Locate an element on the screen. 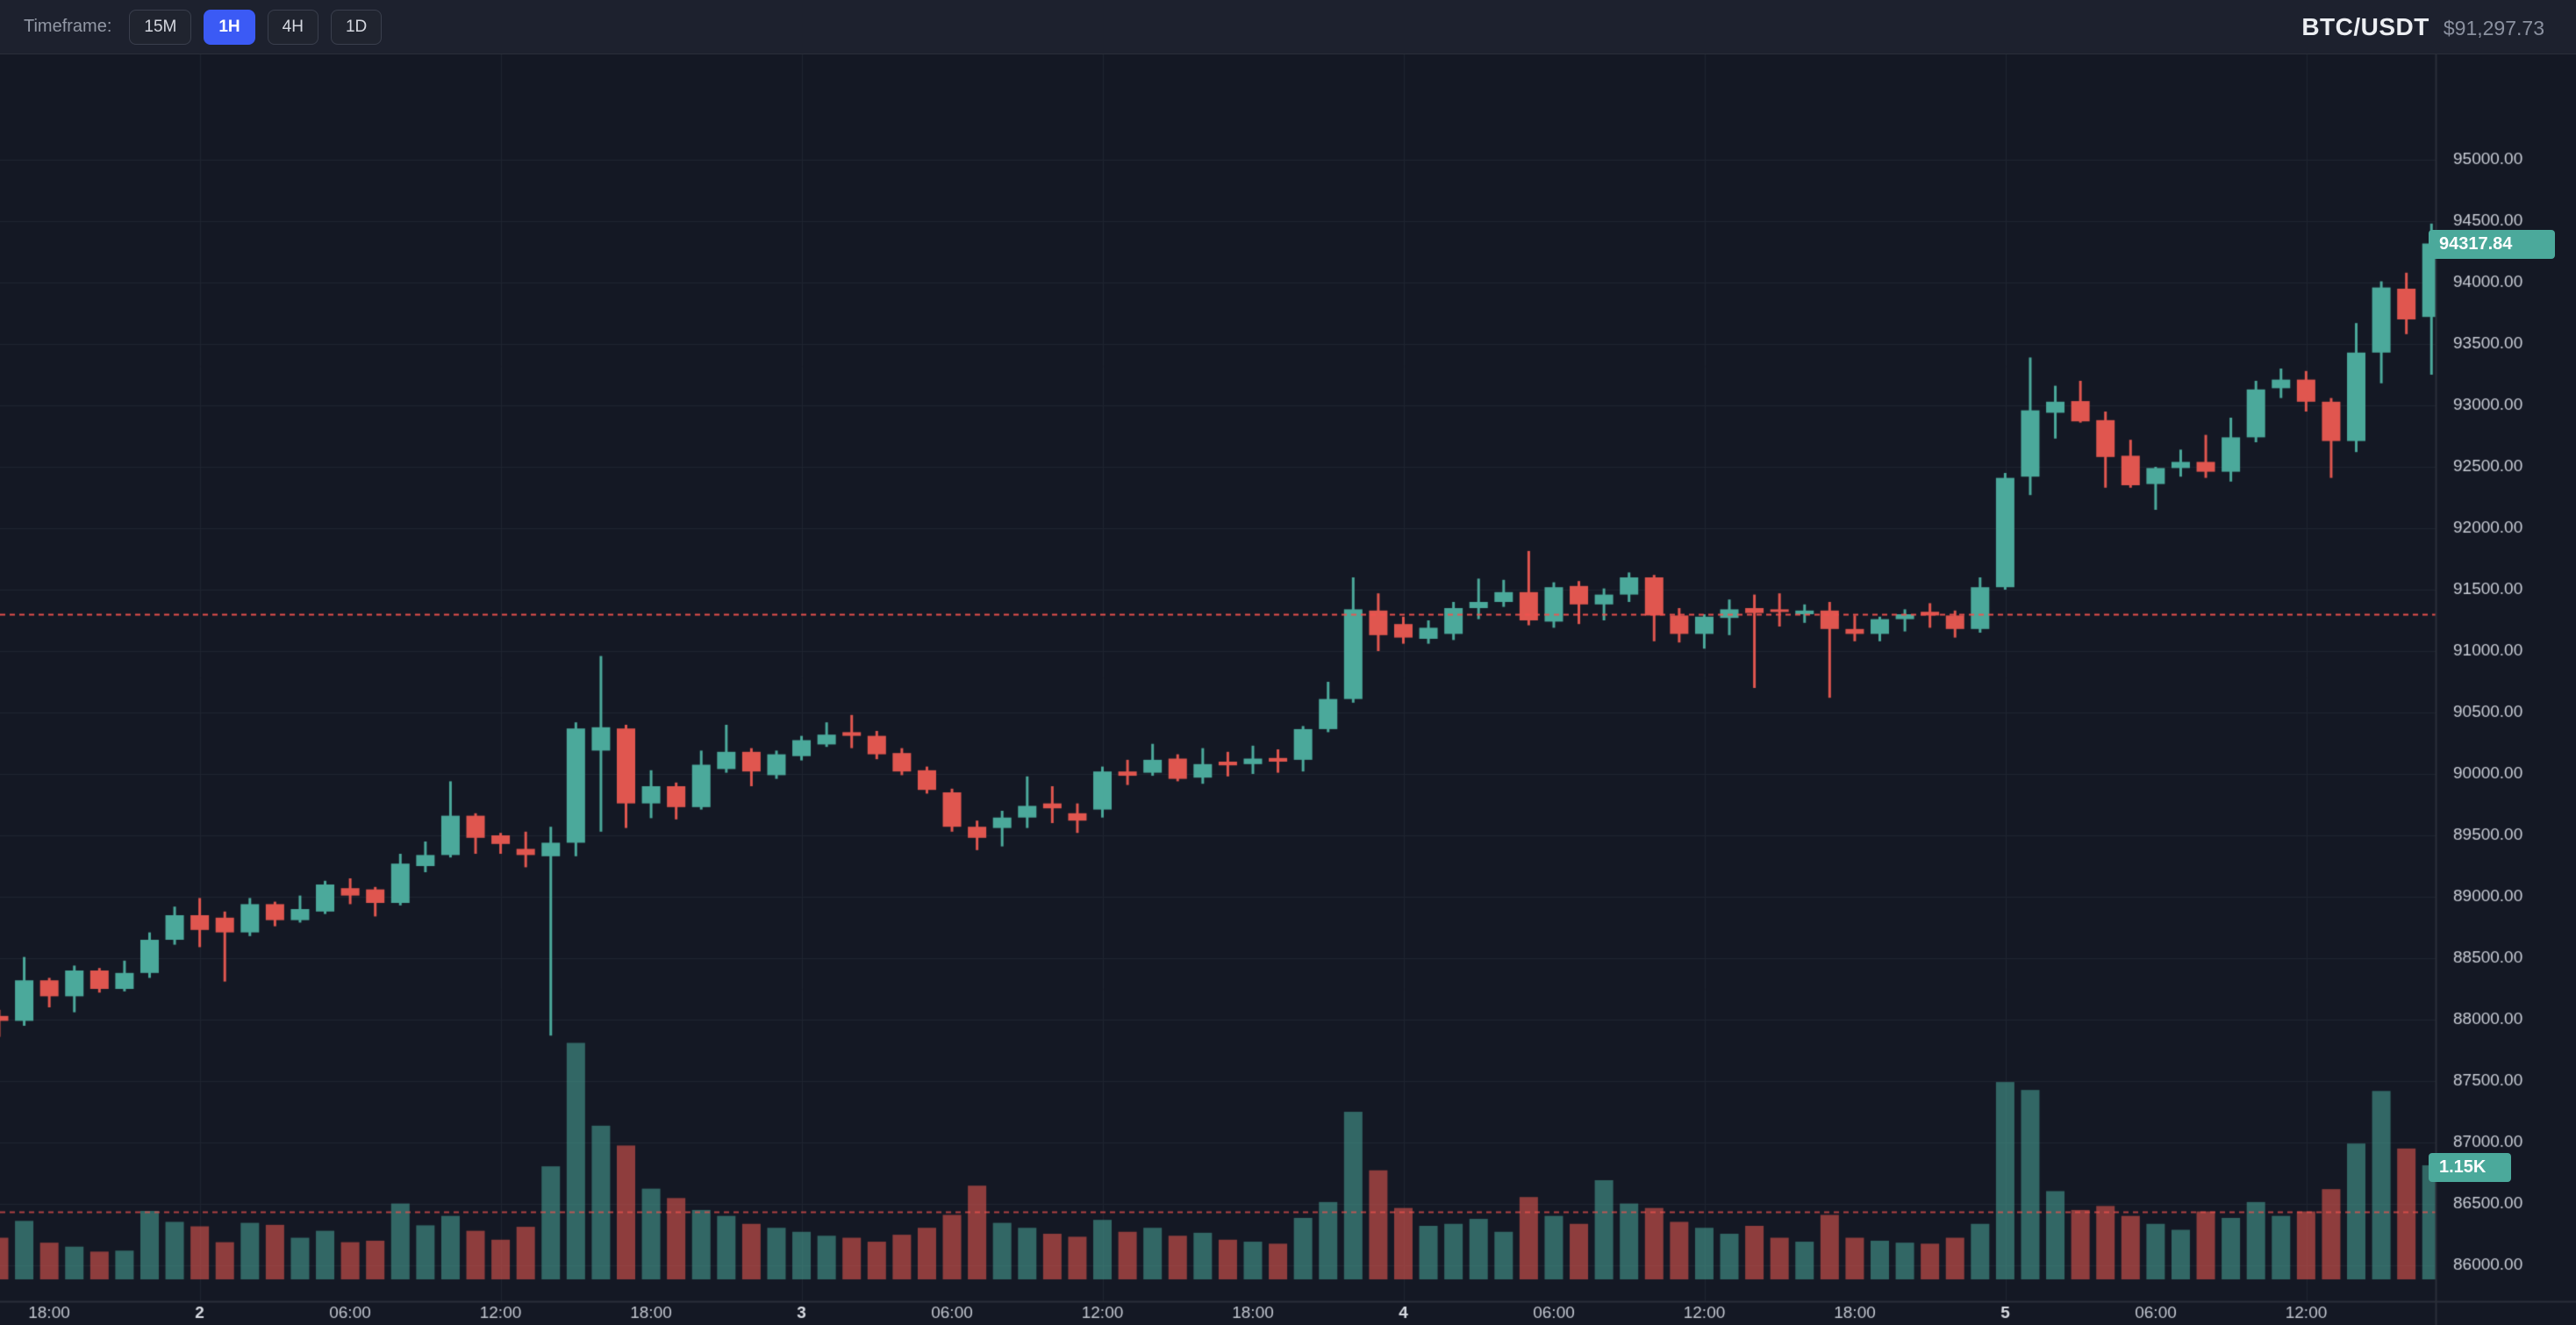 This screenshot has width=2576, height=1325. timeframe-button-1h: 1H is located at coordinates (229, 27).